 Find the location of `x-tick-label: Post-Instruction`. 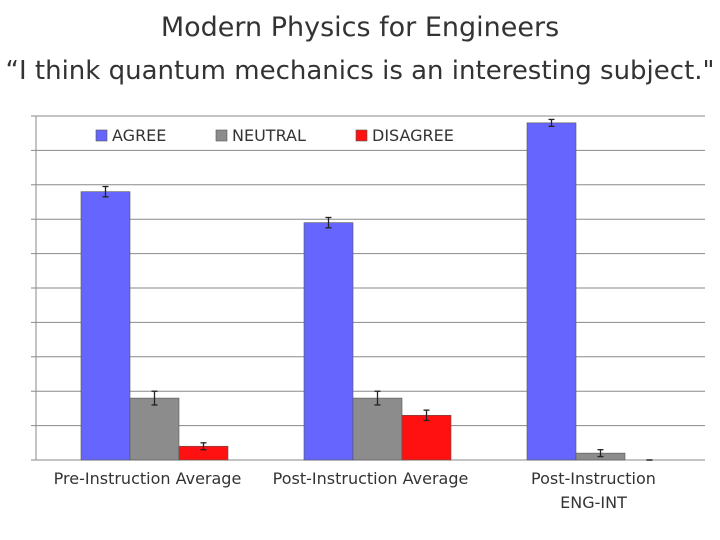

x-tick-label: Post-Instruction is located at coordinates (593, 478).